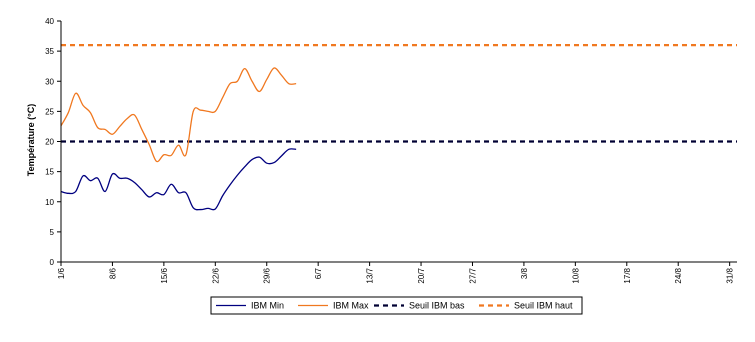  What do you see at coordinates (49, 21) in the screenshot?
I see `y-tick-label: 40` at bounding box center [49, 21].